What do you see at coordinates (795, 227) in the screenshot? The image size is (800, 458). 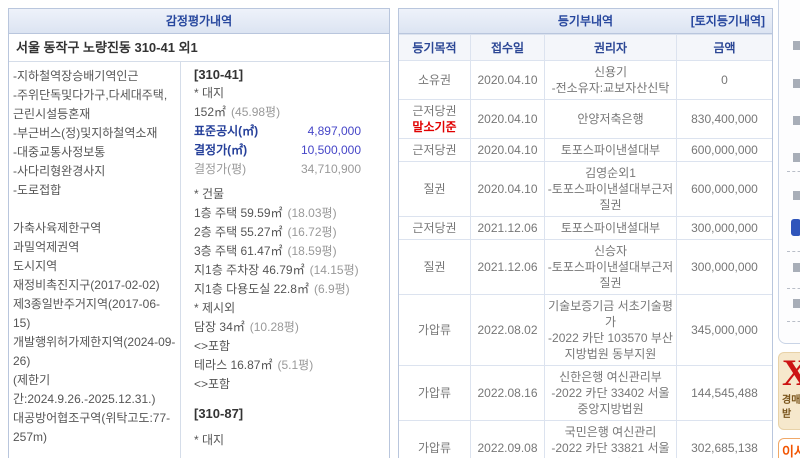 I see `cutoff-button-fragment` at bounding box center [795, 227].